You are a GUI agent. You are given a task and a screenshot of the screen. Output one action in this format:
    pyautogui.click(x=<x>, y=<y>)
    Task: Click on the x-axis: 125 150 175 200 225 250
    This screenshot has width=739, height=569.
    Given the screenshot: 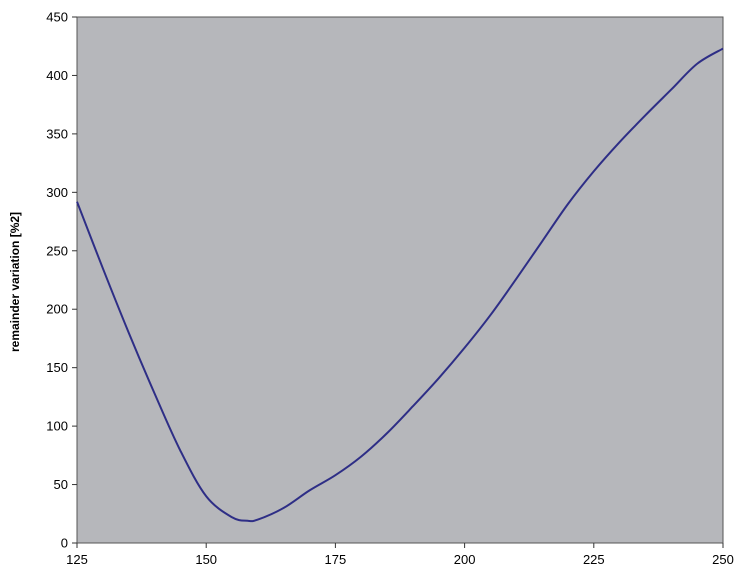 What is the action you would take?
    pyautogui.click(x=400, y=555)
    